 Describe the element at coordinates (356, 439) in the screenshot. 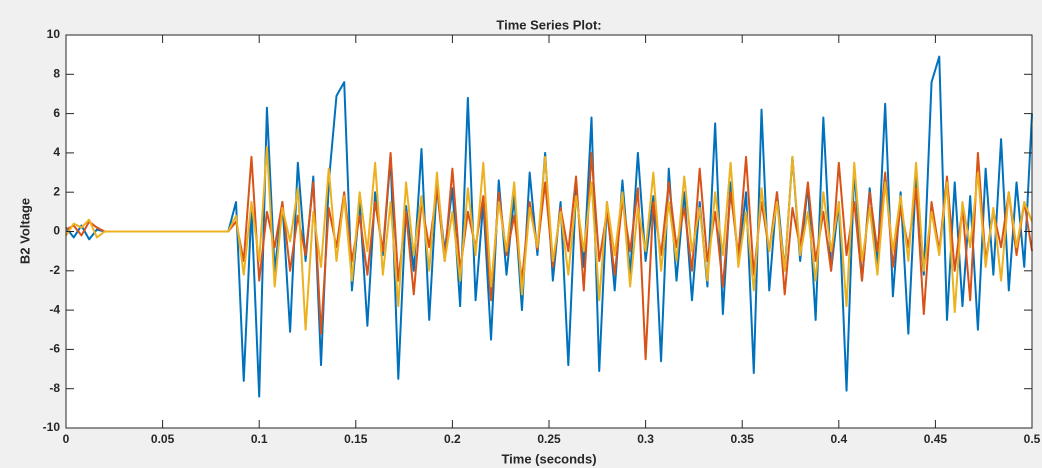

I see `x-tick-label: 0.15` at that location.